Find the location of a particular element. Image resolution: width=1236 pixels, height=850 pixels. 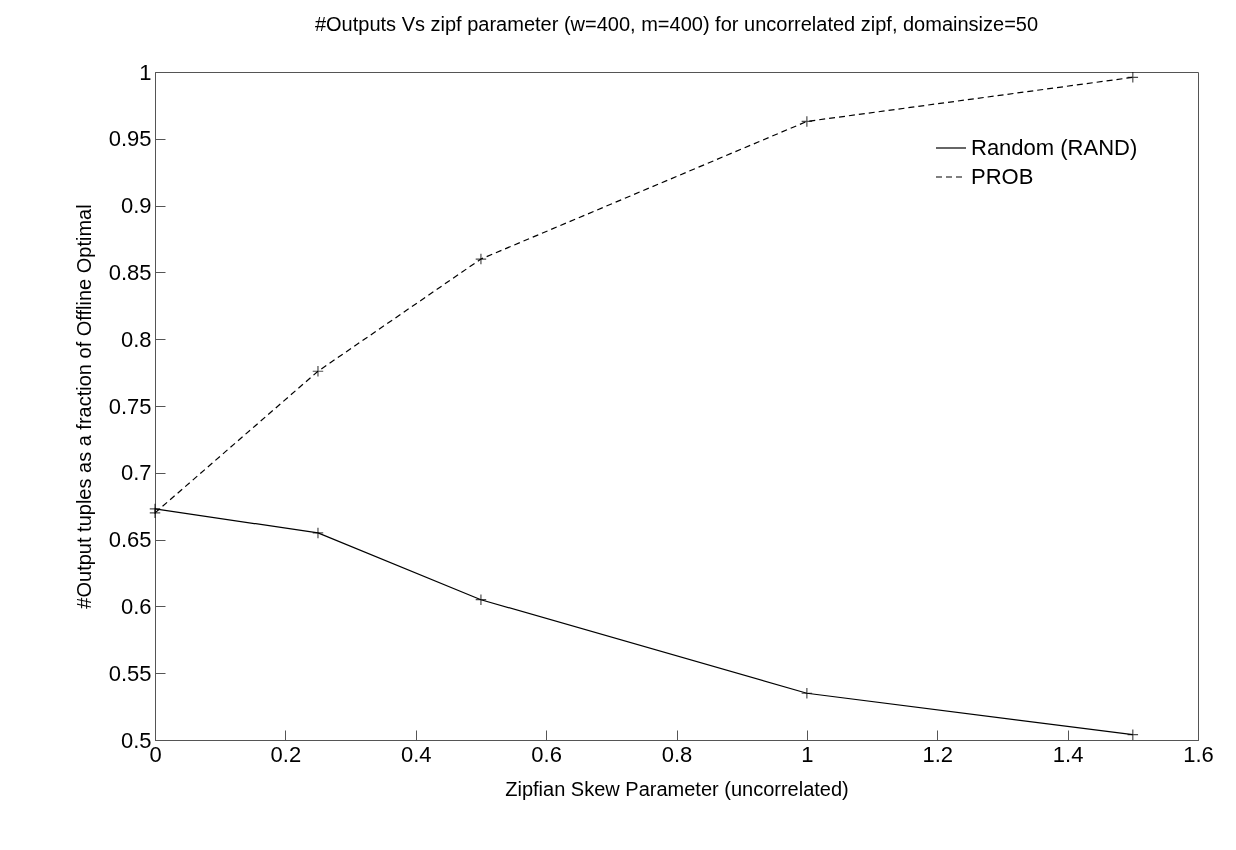

x-tick-label: 1.6 is located at coordinates (1198, 754).